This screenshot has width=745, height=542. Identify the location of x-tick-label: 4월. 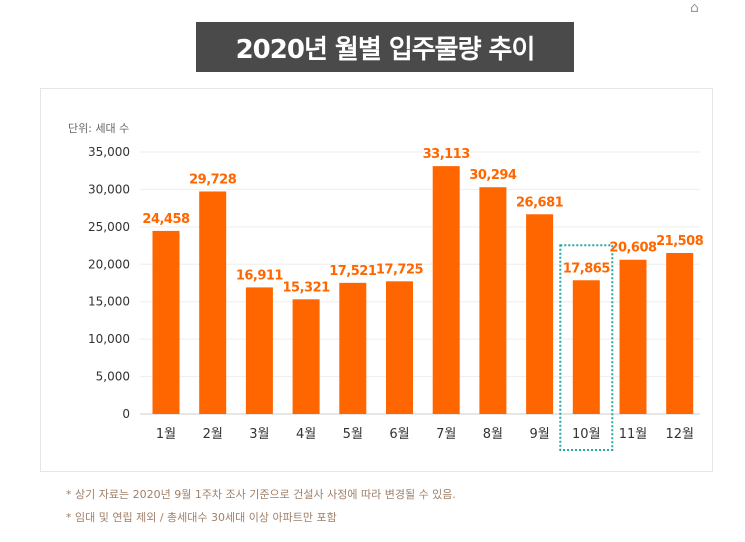
(306, 434).